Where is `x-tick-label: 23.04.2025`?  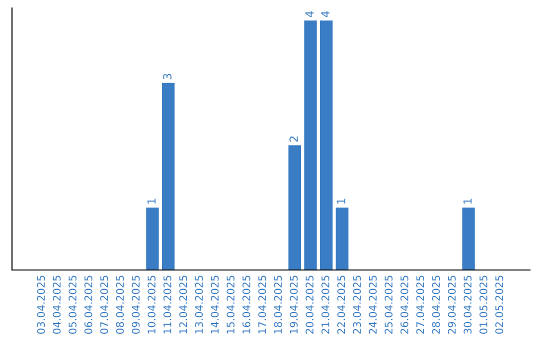 x-tick-label: 23.04.2025 is located at coordinates (357, 305).